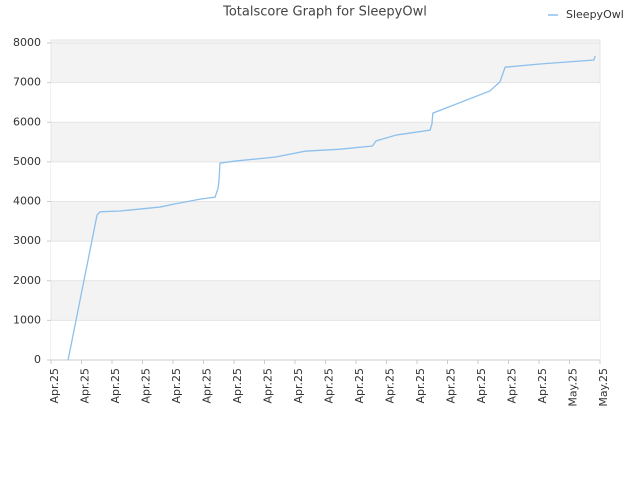  I want to click on y-tick-label: 5000, so click(27, 161).